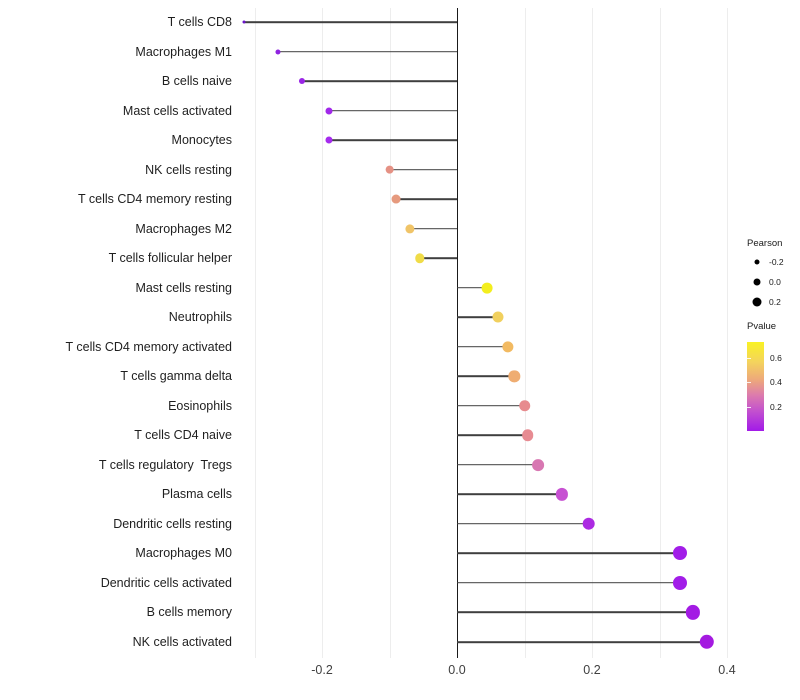 This screenshot has width=800, height=700. I want to click on row-label: B cells memory, so click(189, 612).